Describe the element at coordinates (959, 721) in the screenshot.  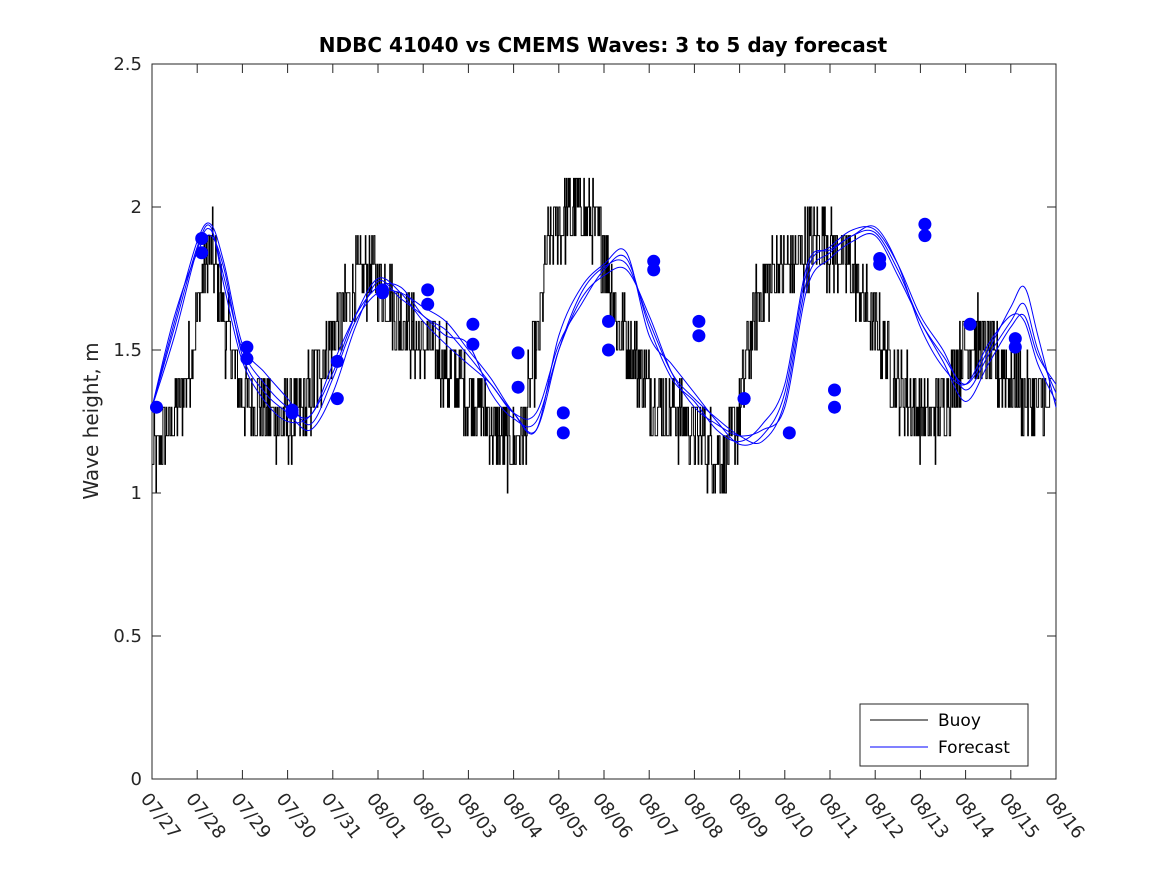
I see `legend-buoy-label: Buoy` at that location.